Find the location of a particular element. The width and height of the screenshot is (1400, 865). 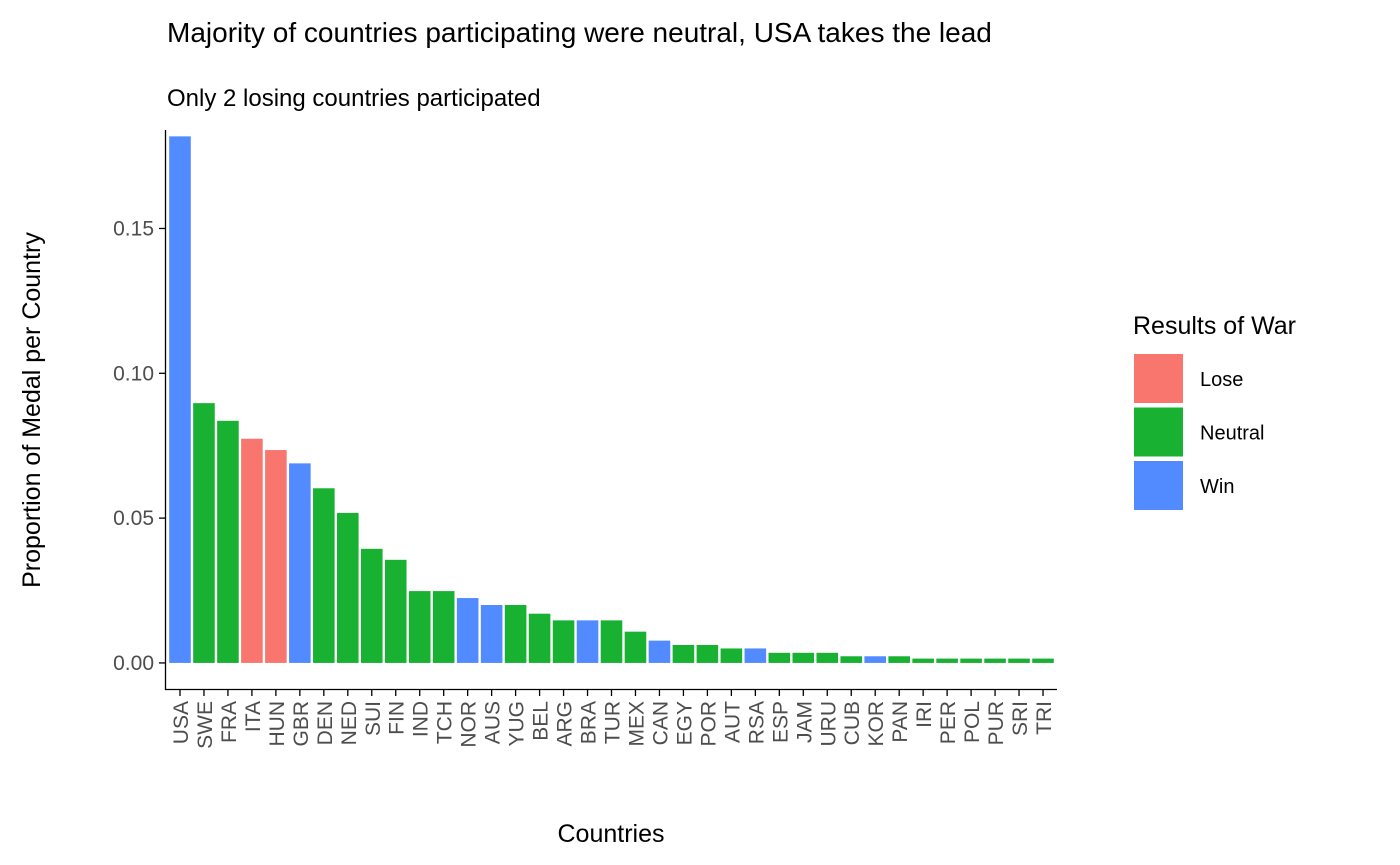

bar-aut is located at coordinates (731, 655).